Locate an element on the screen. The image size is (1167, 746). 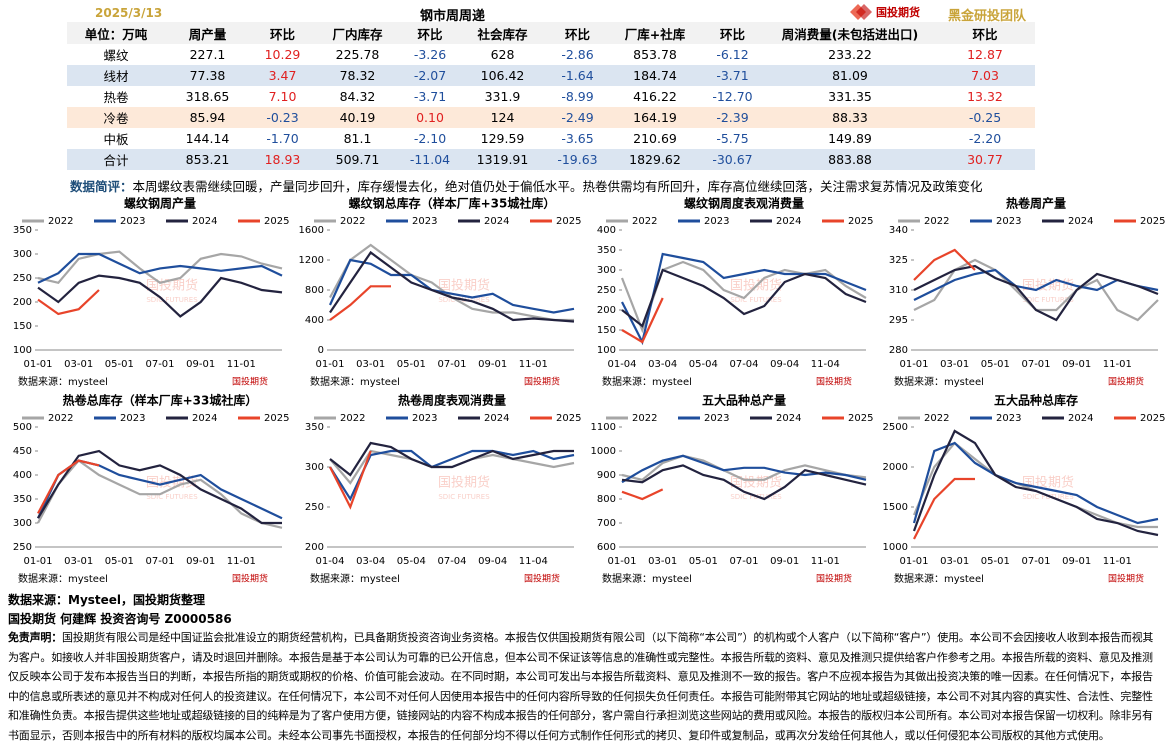
table-cell: -1.64 is located at coordinates (577, 75).